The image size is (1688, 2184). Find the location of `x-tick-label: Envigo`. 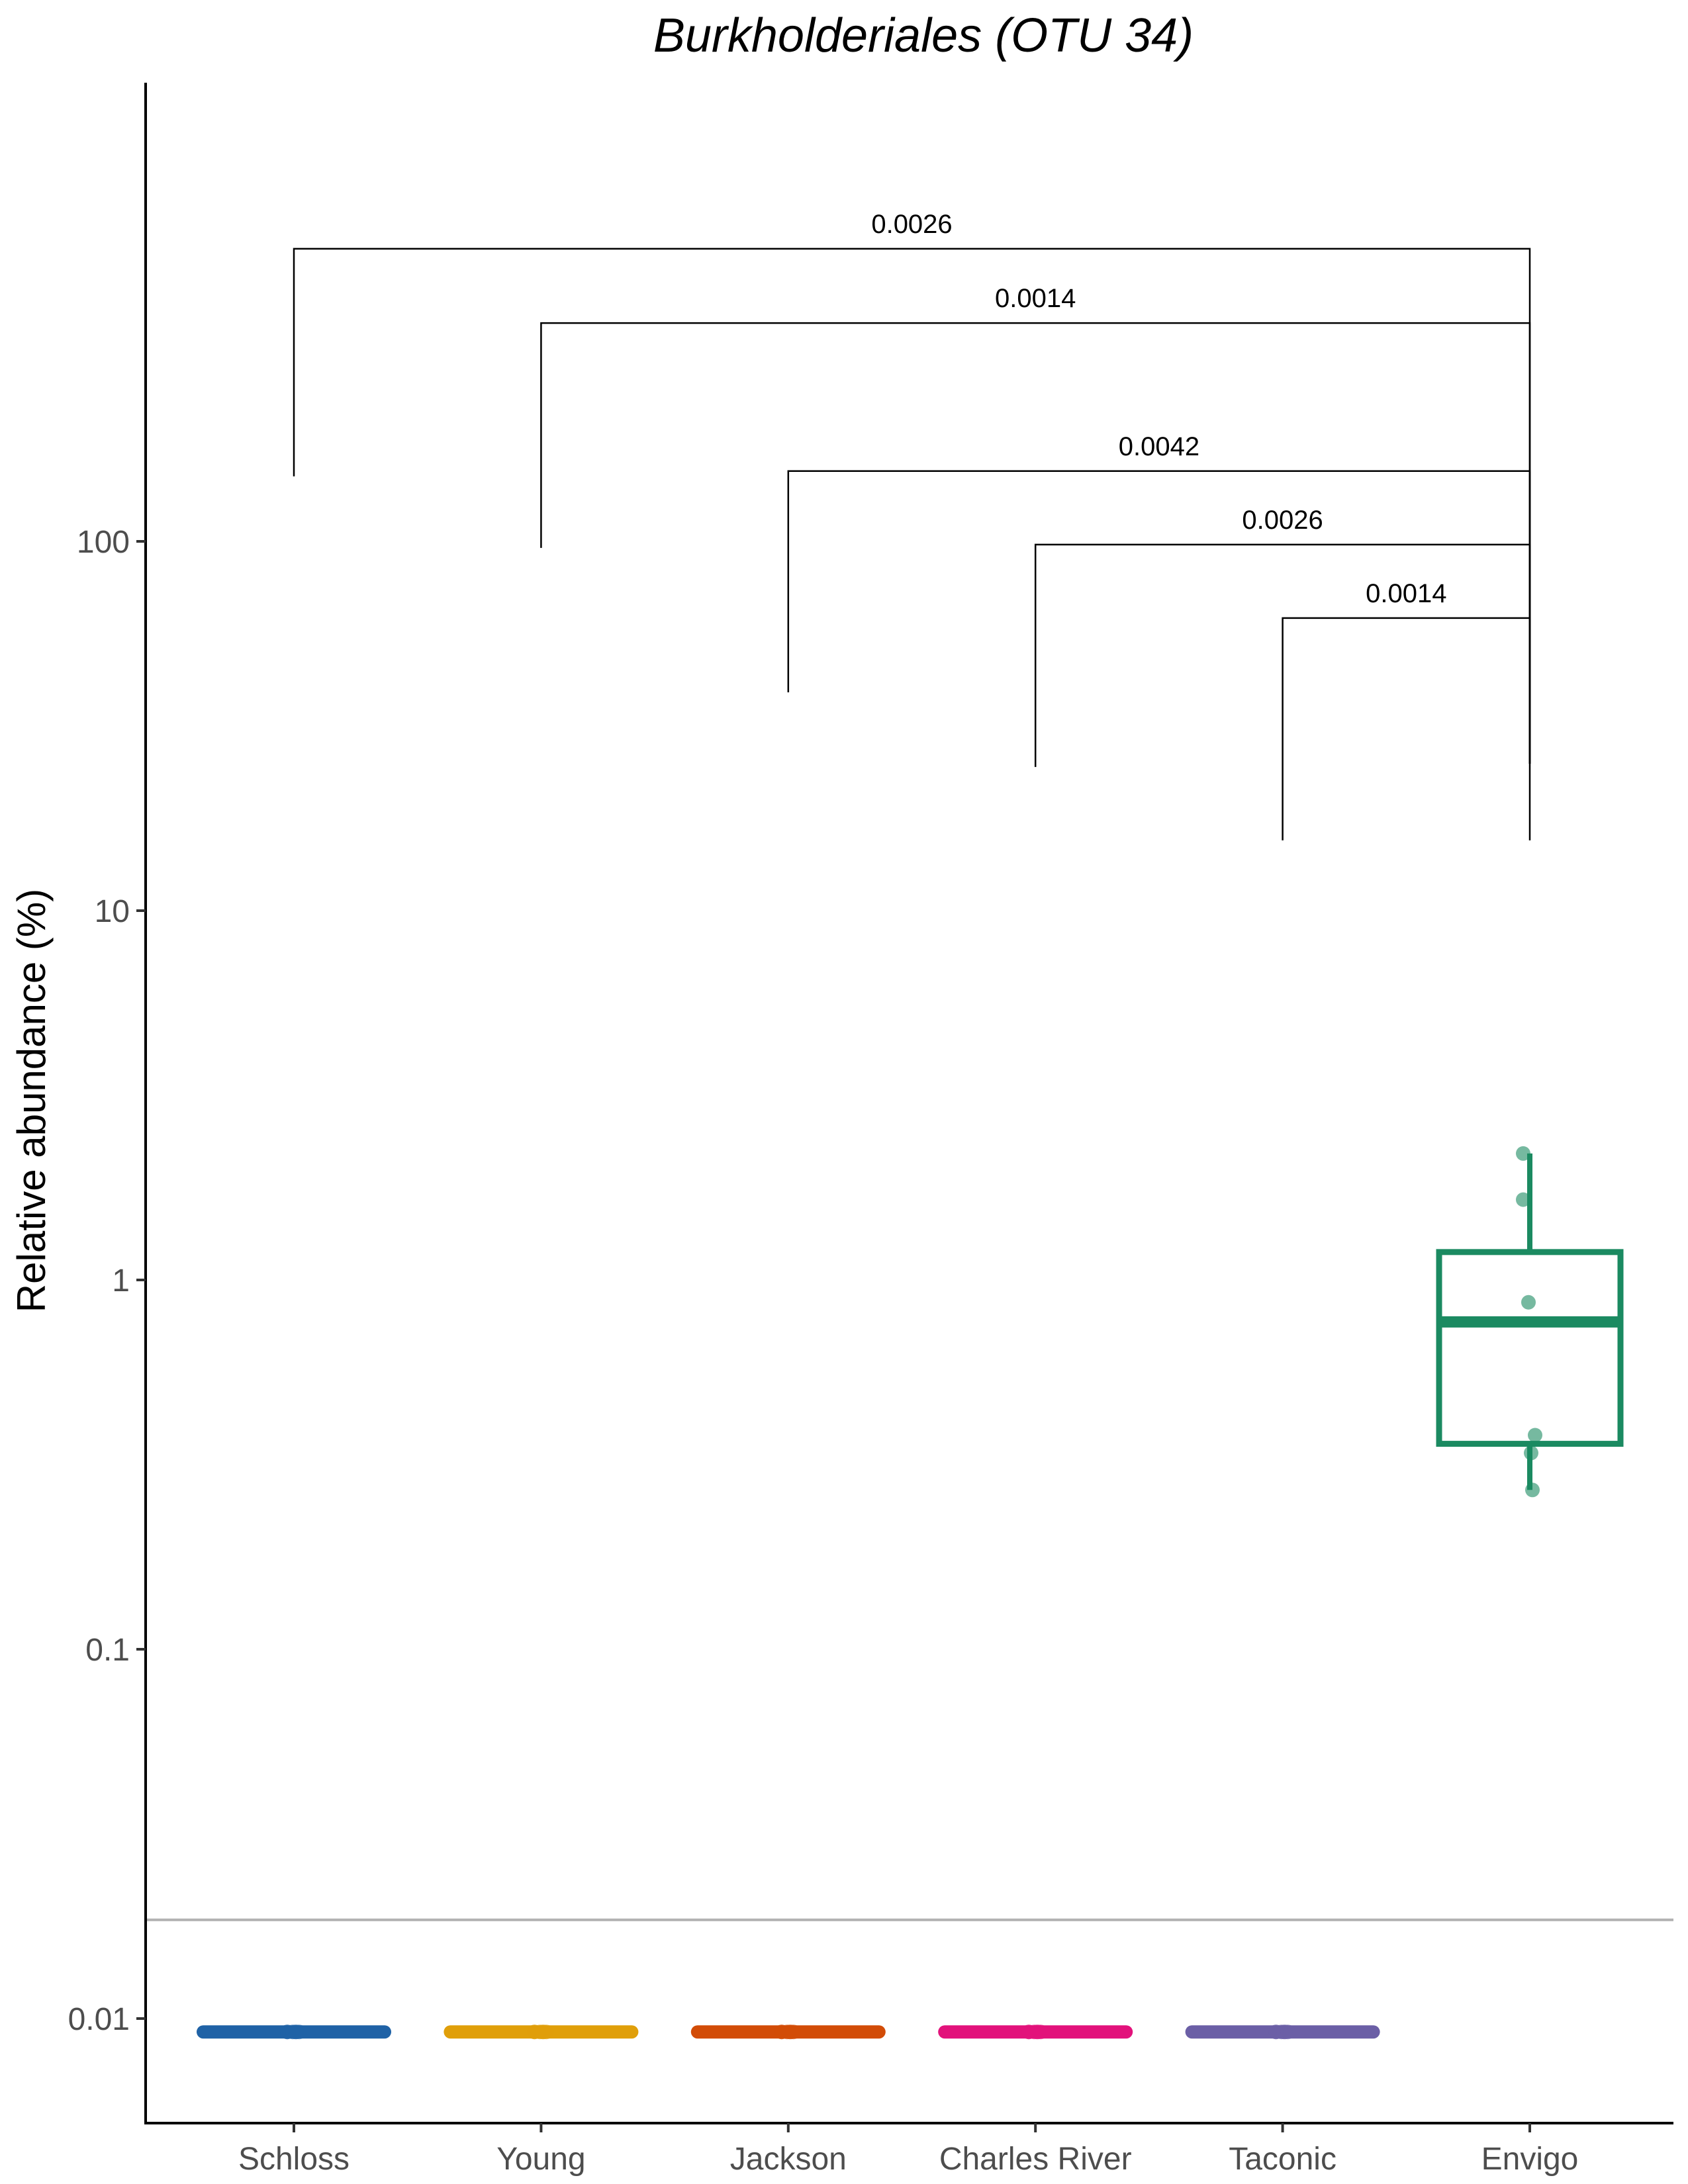

x-tick-label: Envigo is located at coordinates (1530, 2159).